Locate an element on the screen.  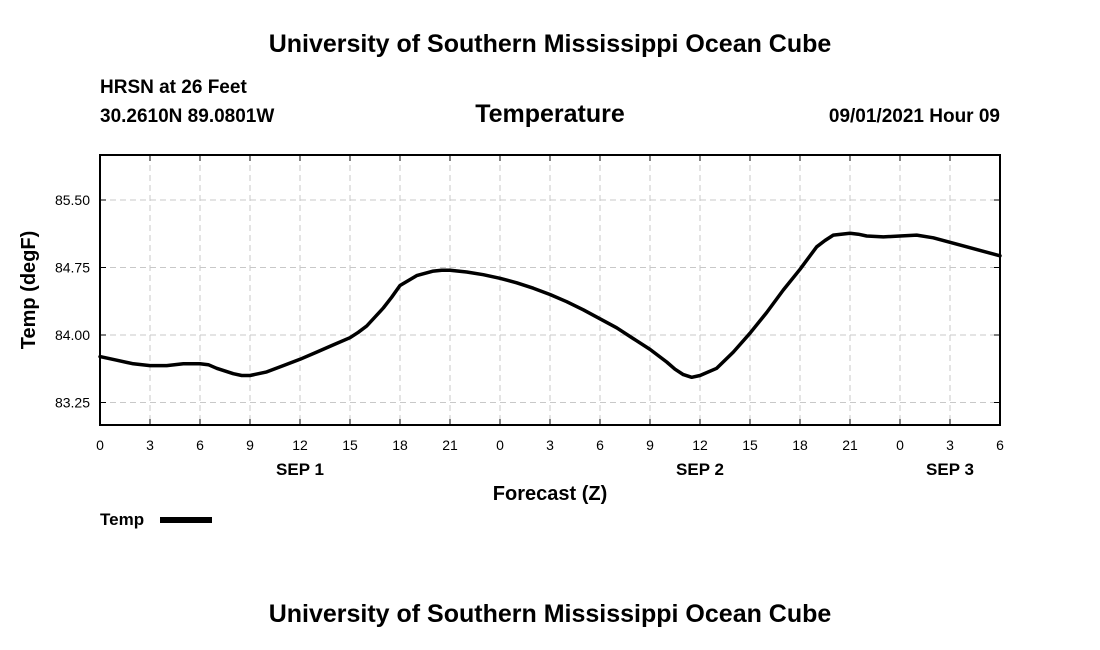
y-tick-label: 84.00 is located at coordinates (72, 335).